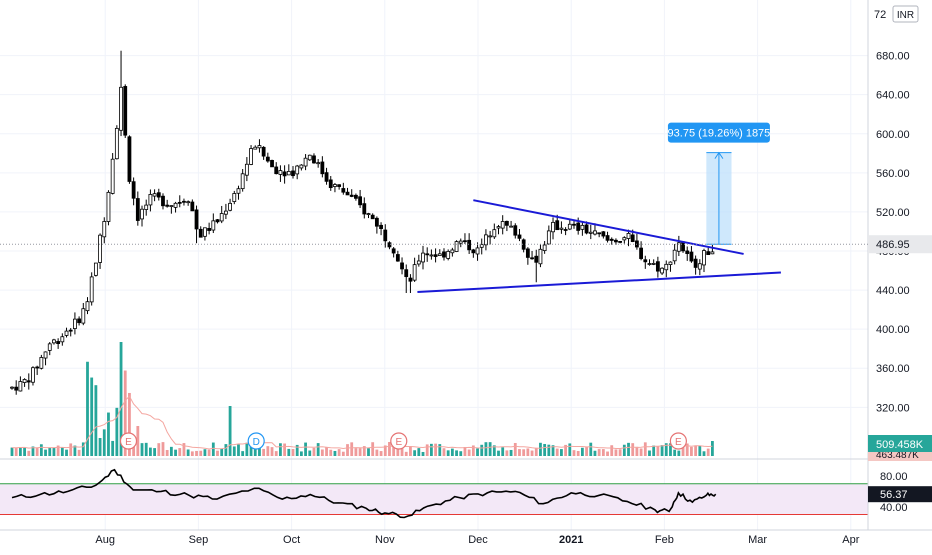  Describe the element at coordinates (905, 14) in the screenshot. I see `currency-badge` at that location.